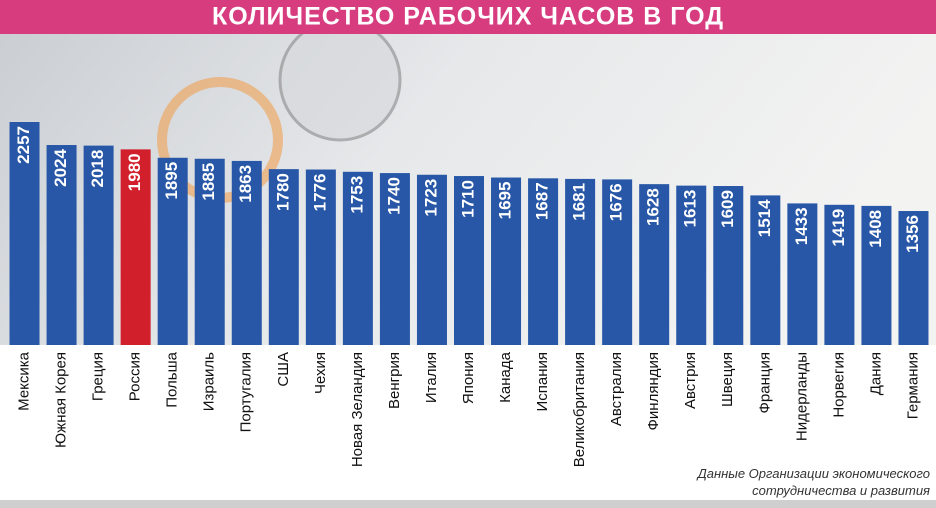 This screenshot has width=936, height=508. I want to click on value-label: 1419, so click(838, 228).